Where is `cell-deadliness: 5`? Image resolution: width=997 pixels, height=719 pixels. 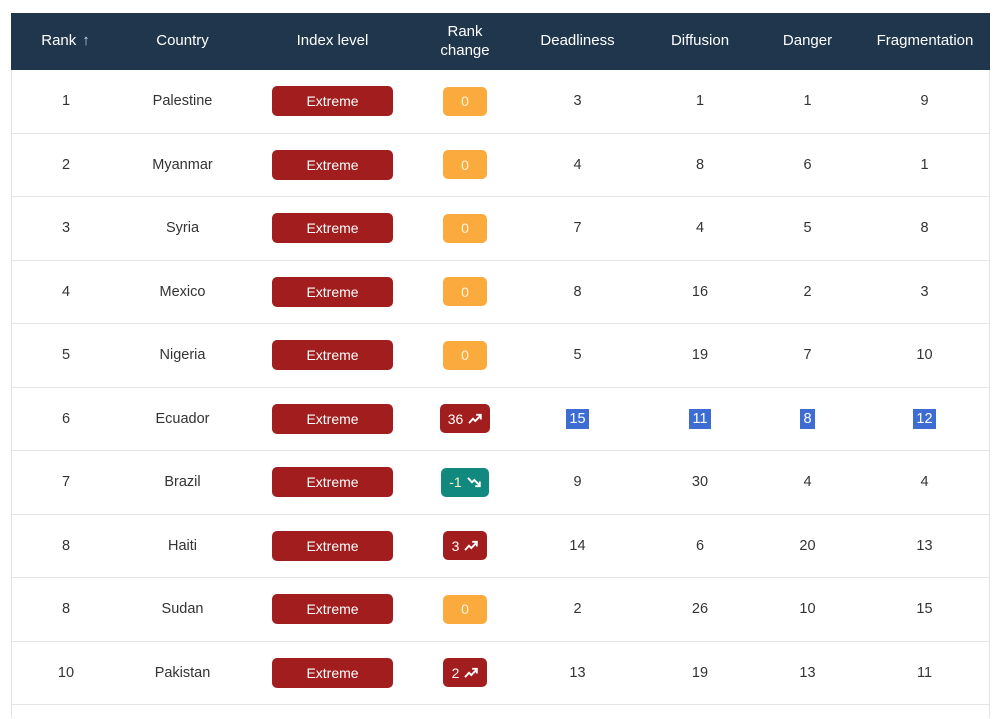 cell-deadliness: 5 is located at coordinates (577, 355).